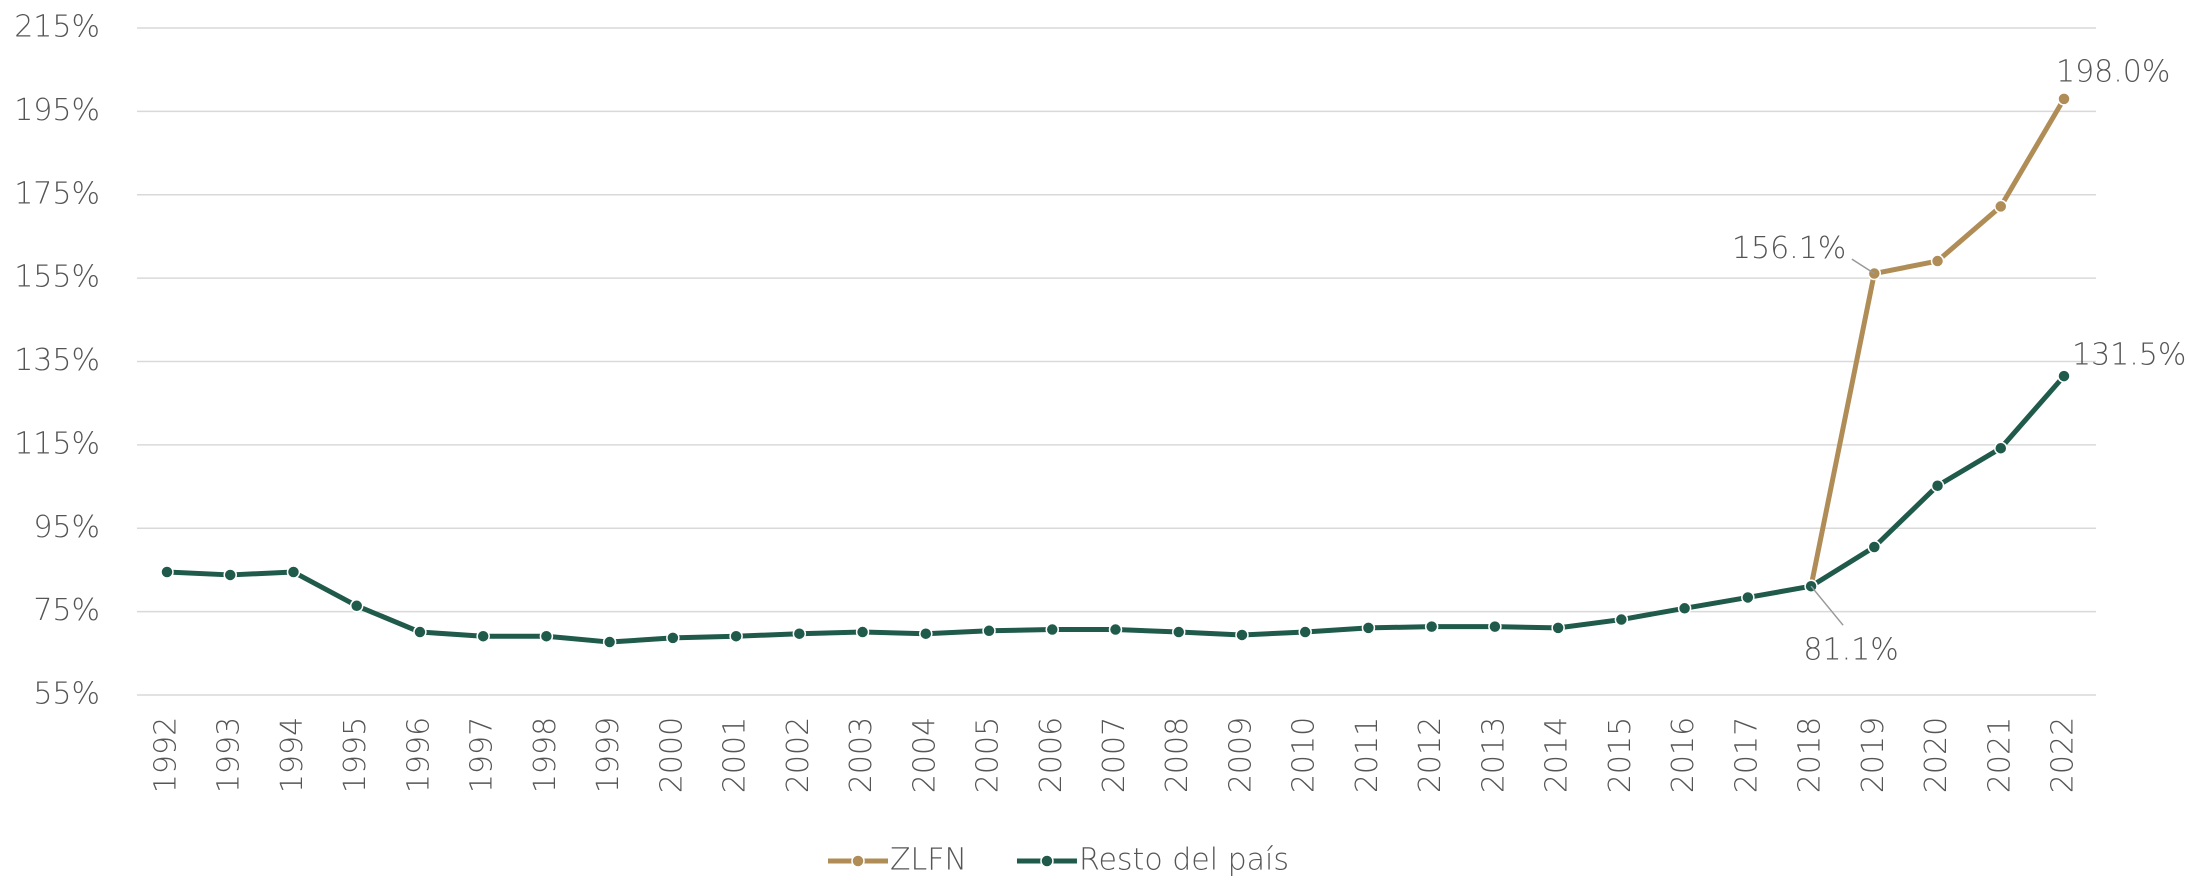 The width and height of the screenshot is (2188, 881). Describe the element at coordinates (924, 755) in the screenshot. I see `x-tick-label: 2004` at that location.